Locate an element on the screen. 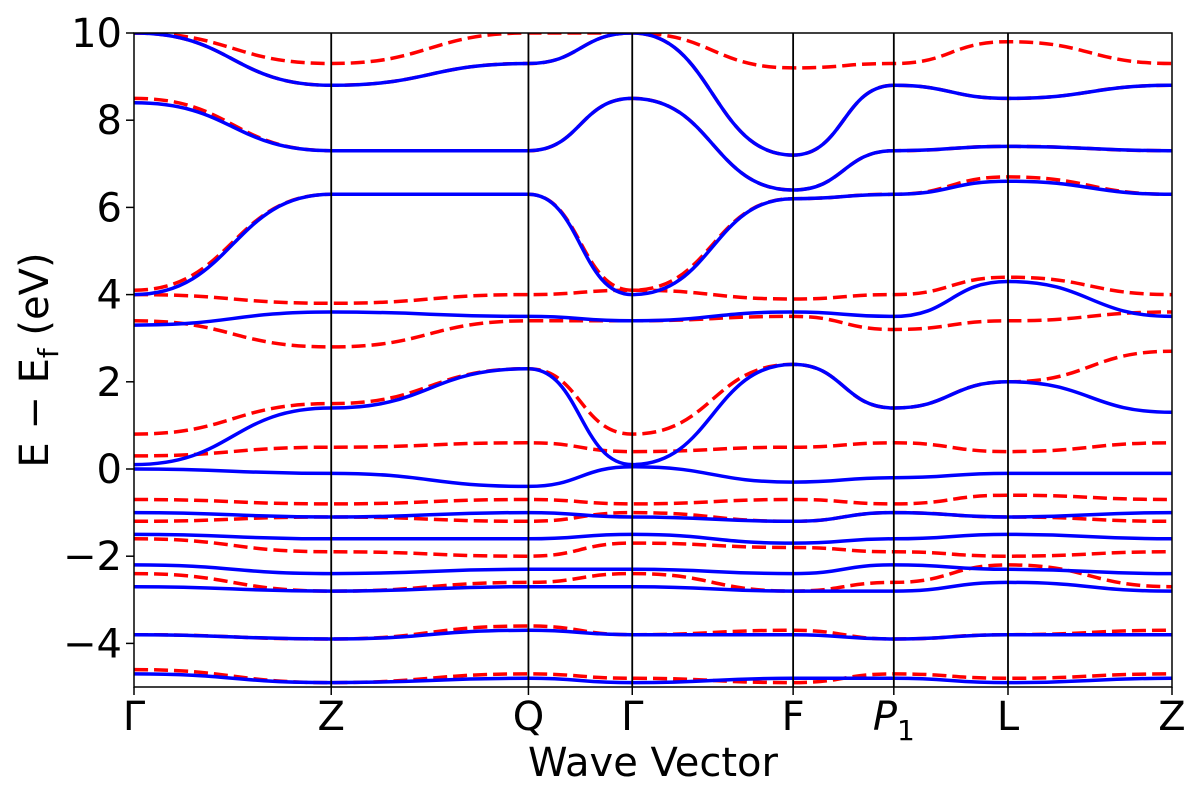  x-axis-ticks: Γ Z Q Γ F P1 L Z is located at coordinates (654, 717).